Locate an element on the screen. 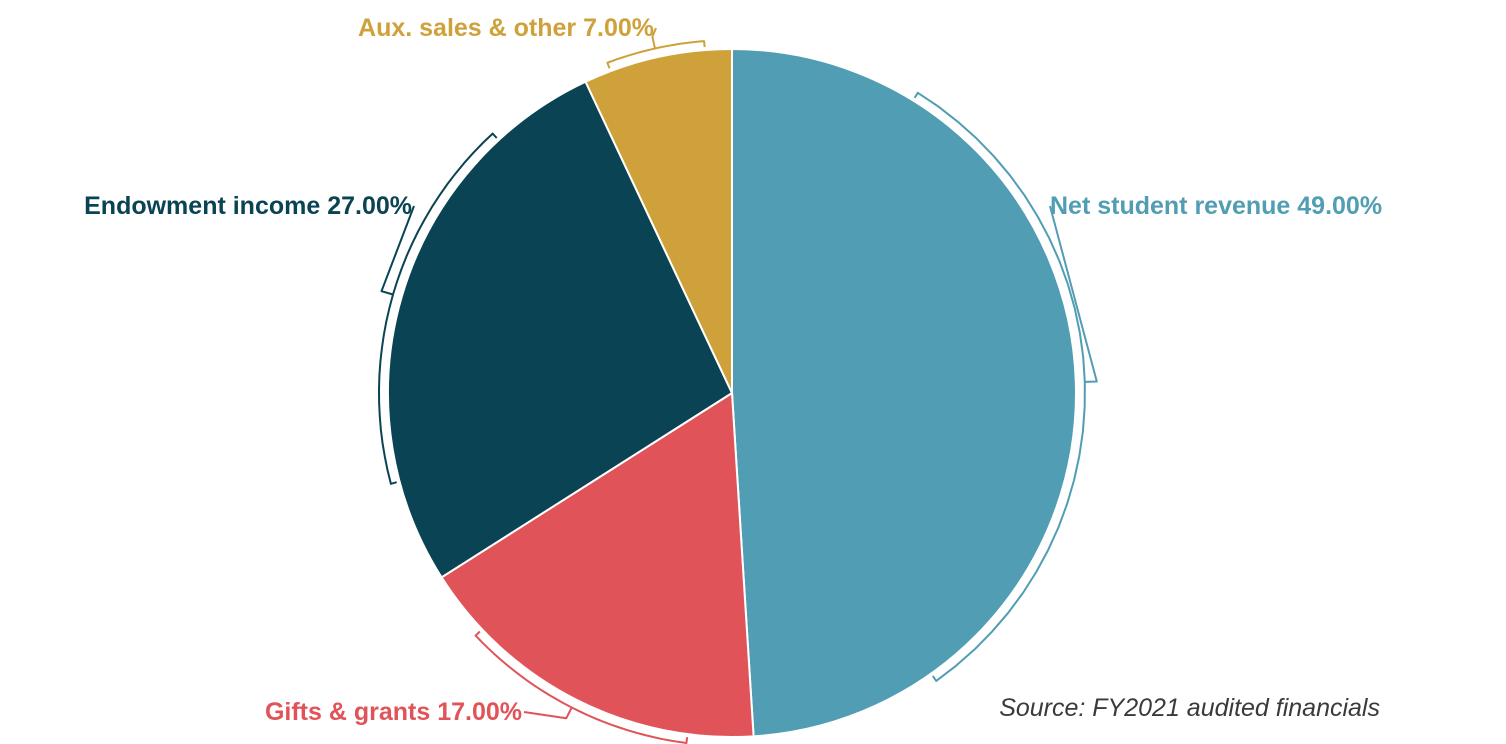 This screenshot has width=1506, height=744. slice-label-endowment-income: Endowment income 27.00% is located at coordinates (248, 206).